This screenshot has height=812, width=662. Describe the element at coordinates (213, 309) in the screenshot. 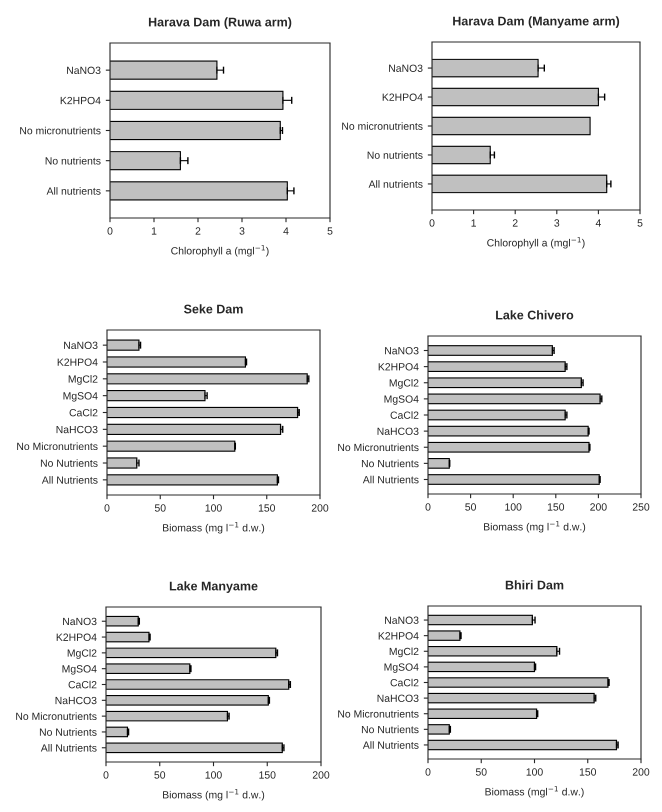

I see `chart-title: Seke Dam` at that location.